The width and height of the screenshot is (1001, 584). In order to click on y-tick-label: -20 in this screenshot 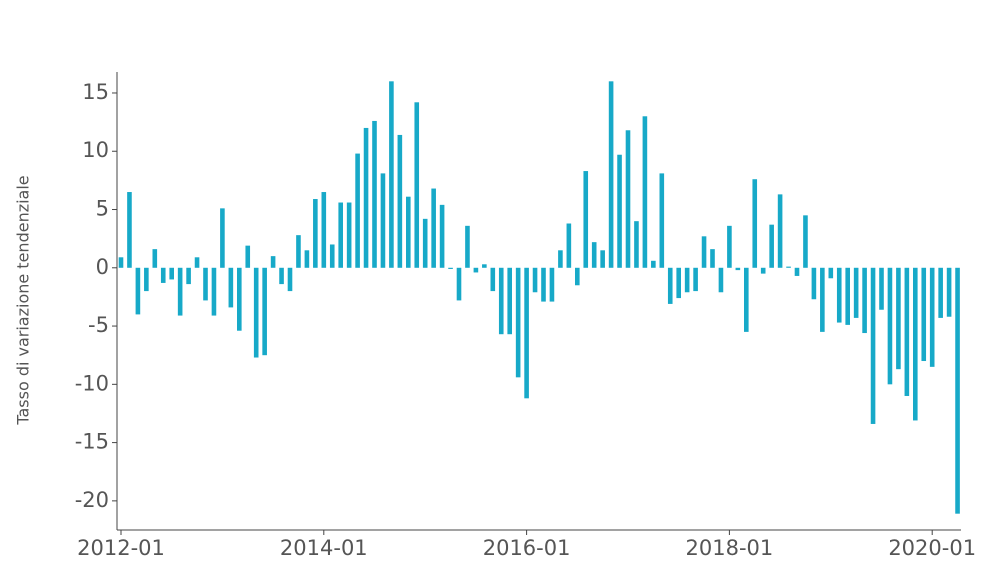, I will do `click(92, 500)`.